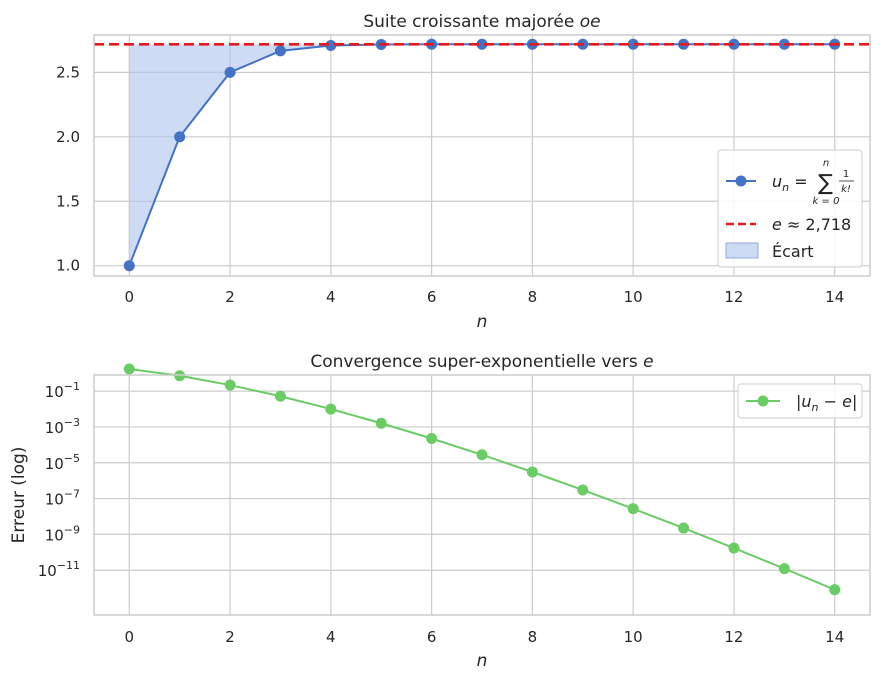 Image resolution: width=880 pixels, height=685 pixels. Describe the element at coordinates (72, 386) in the screenshot. I see `y-tick-exponent: −1` at that location.